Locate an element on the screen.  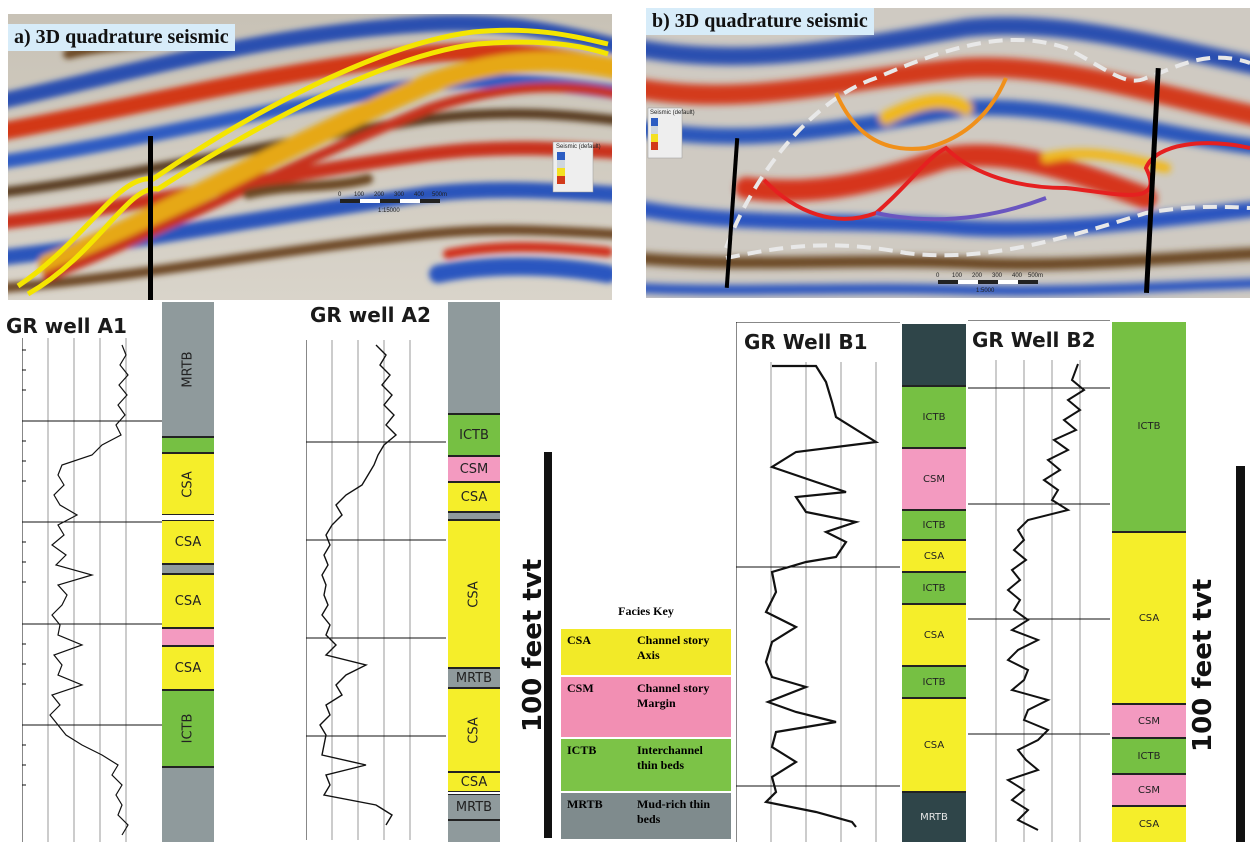
well-a1-title: GR well A1 is located at coordinates (66, 326).